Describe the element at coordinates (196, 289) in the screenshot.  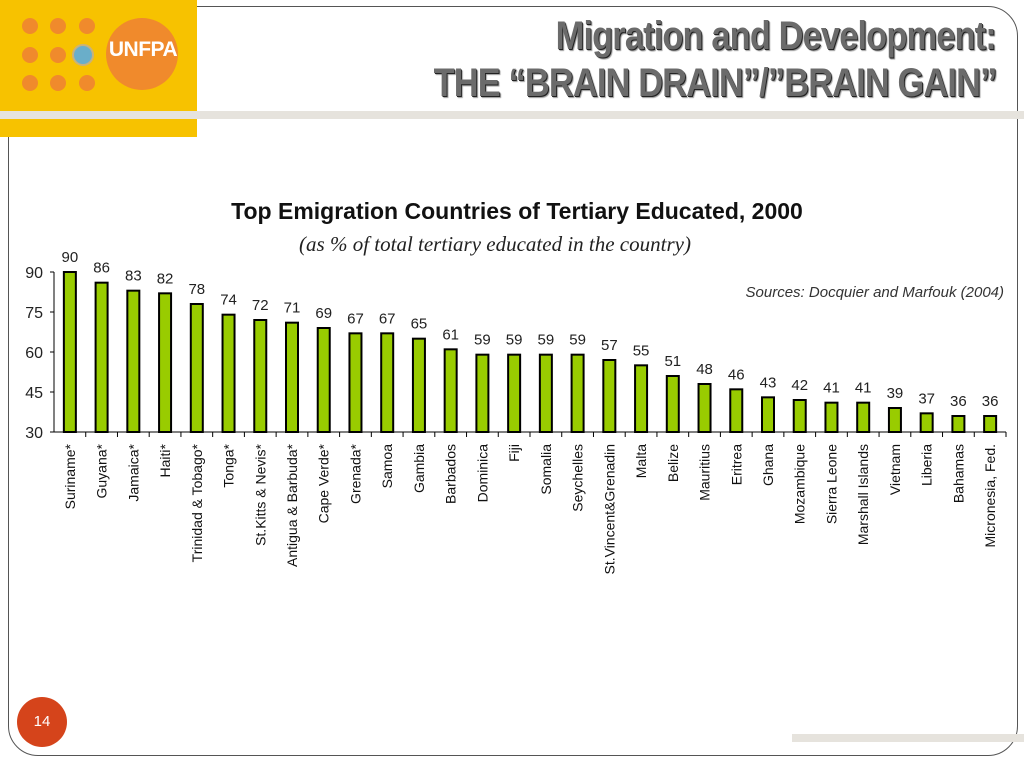
I see `data-label: 78` at that location.